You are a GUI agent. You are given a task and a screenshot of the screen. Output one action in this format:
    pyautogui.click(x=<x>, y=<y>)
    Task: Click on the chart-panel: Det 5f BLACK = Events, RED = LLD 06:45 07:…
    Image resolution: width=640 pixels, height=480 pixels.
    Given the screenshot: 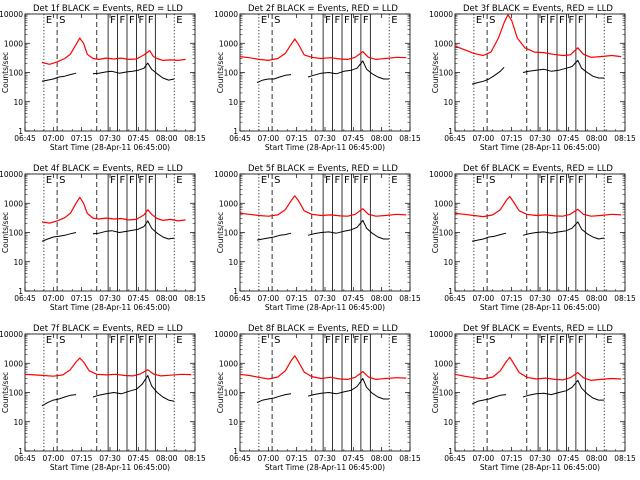 What is the action you would take?
    pyautogui.click(x=317, y=238)
    